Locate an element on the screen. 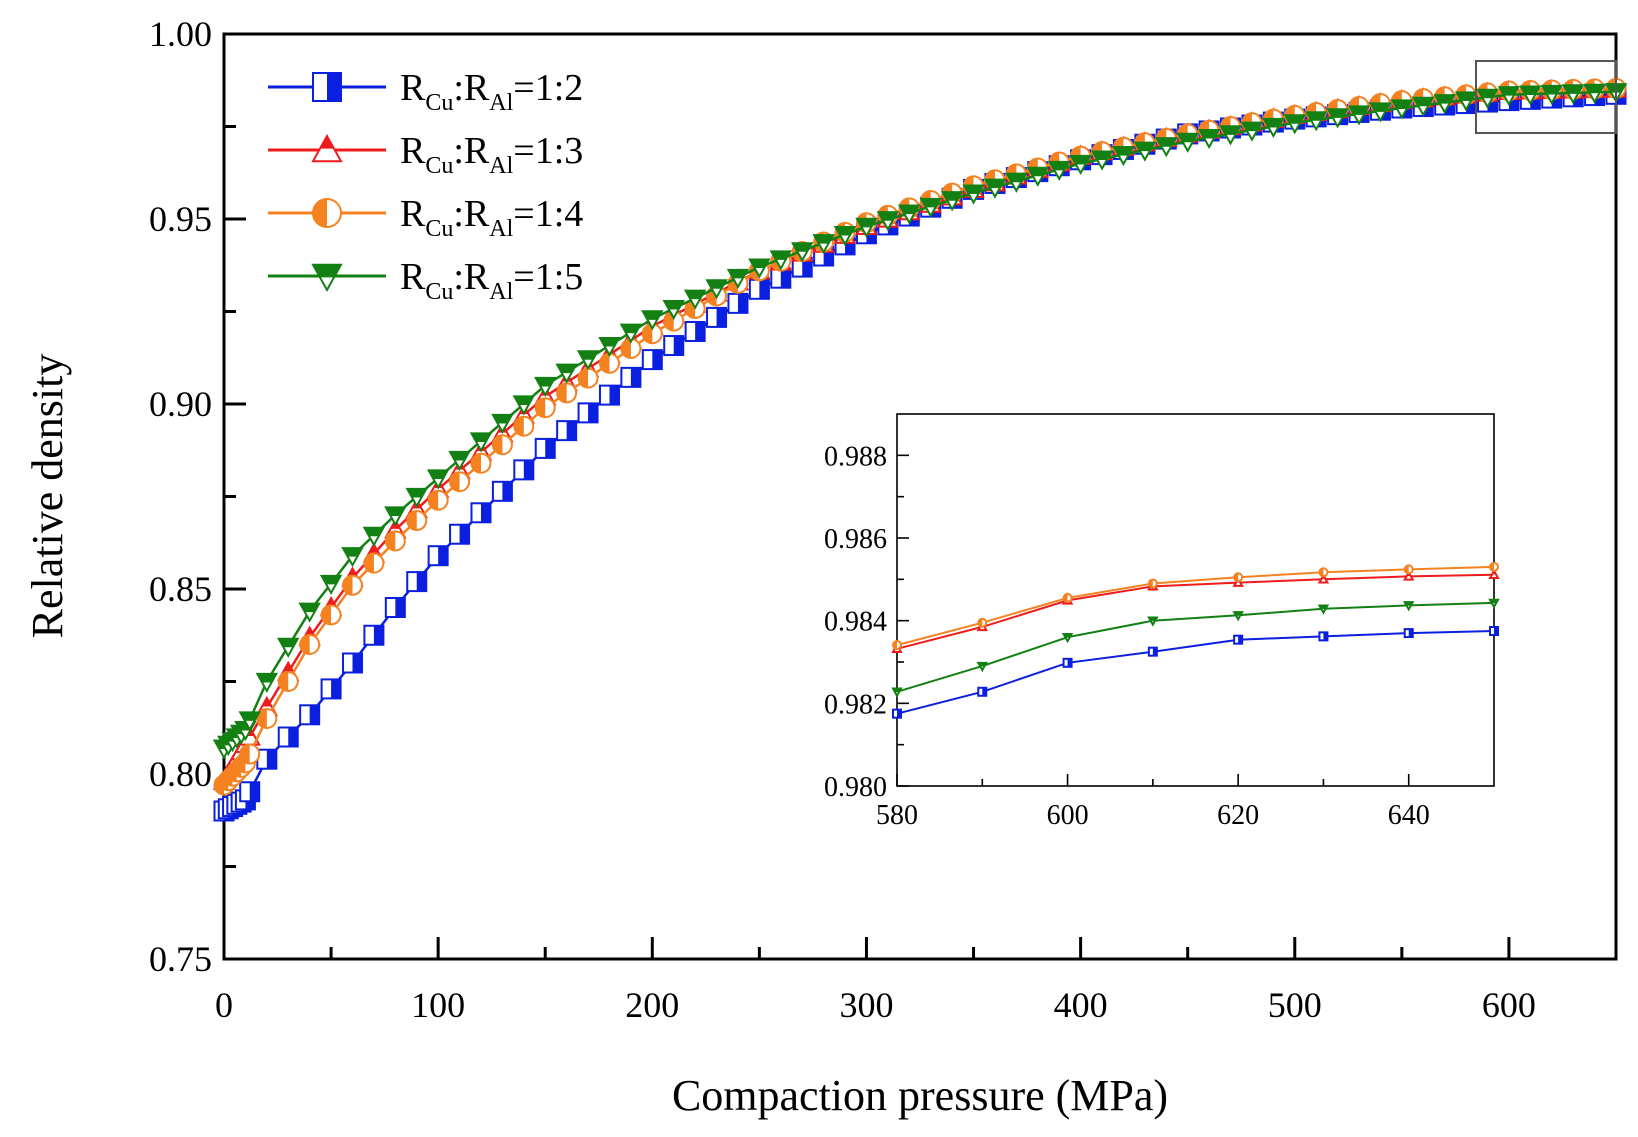 The height and width of the screenshot is (1137, 1638). x-tick-label: 100 is located at coordinates (438, 1005).